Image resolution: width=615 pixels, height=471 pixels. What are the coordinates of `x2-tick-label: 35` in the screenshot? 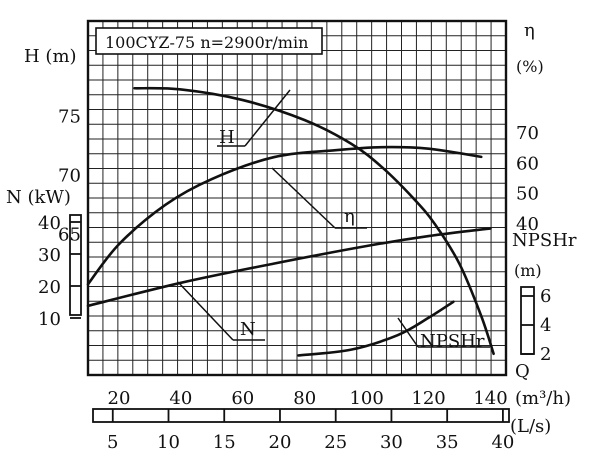 It's located at (447, 442).